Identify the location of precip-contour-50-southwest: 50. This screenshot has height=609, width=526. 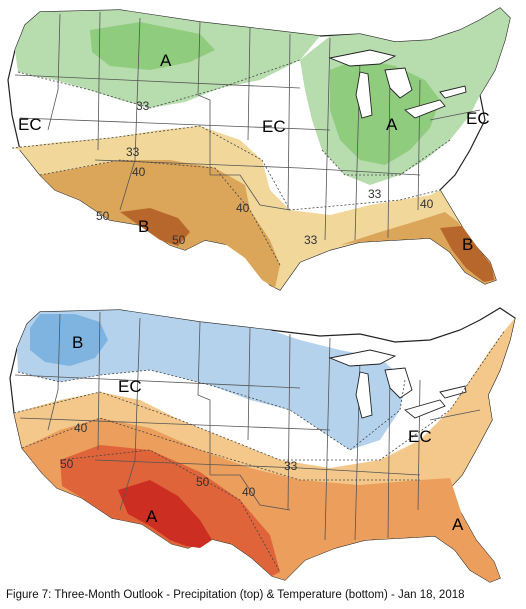
(103, 216).